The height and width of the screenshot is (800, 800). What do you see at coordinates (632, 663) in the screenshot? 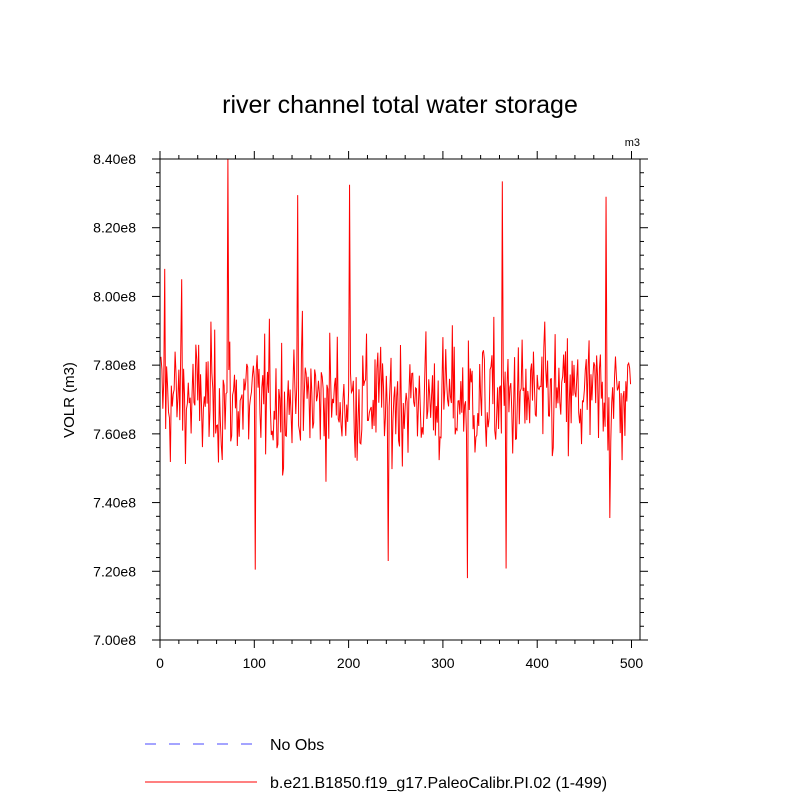
I see `x-tick-label: 500` at bounding box center [632, 663].